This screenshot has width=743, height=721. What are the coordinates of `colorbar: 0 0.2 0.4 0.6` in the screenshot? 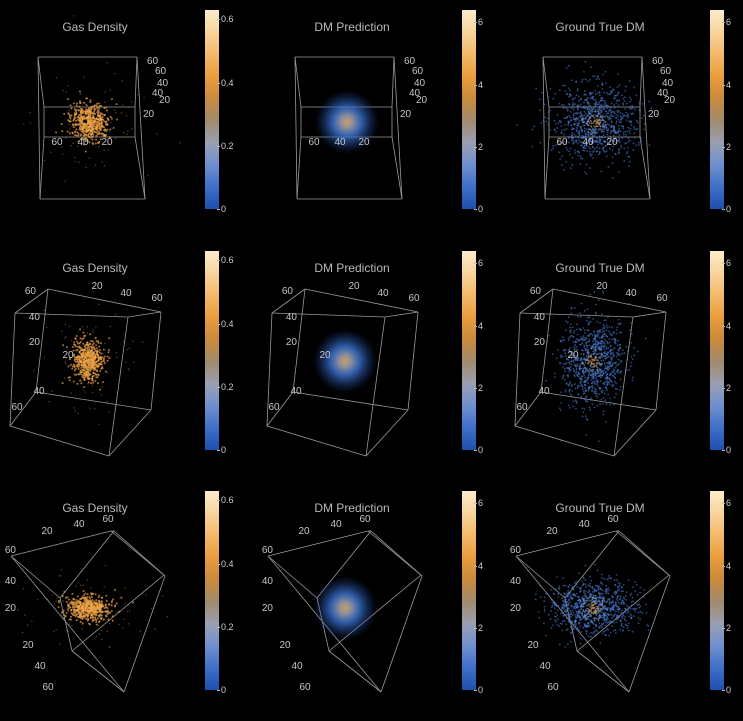 It's located at (219, 353).